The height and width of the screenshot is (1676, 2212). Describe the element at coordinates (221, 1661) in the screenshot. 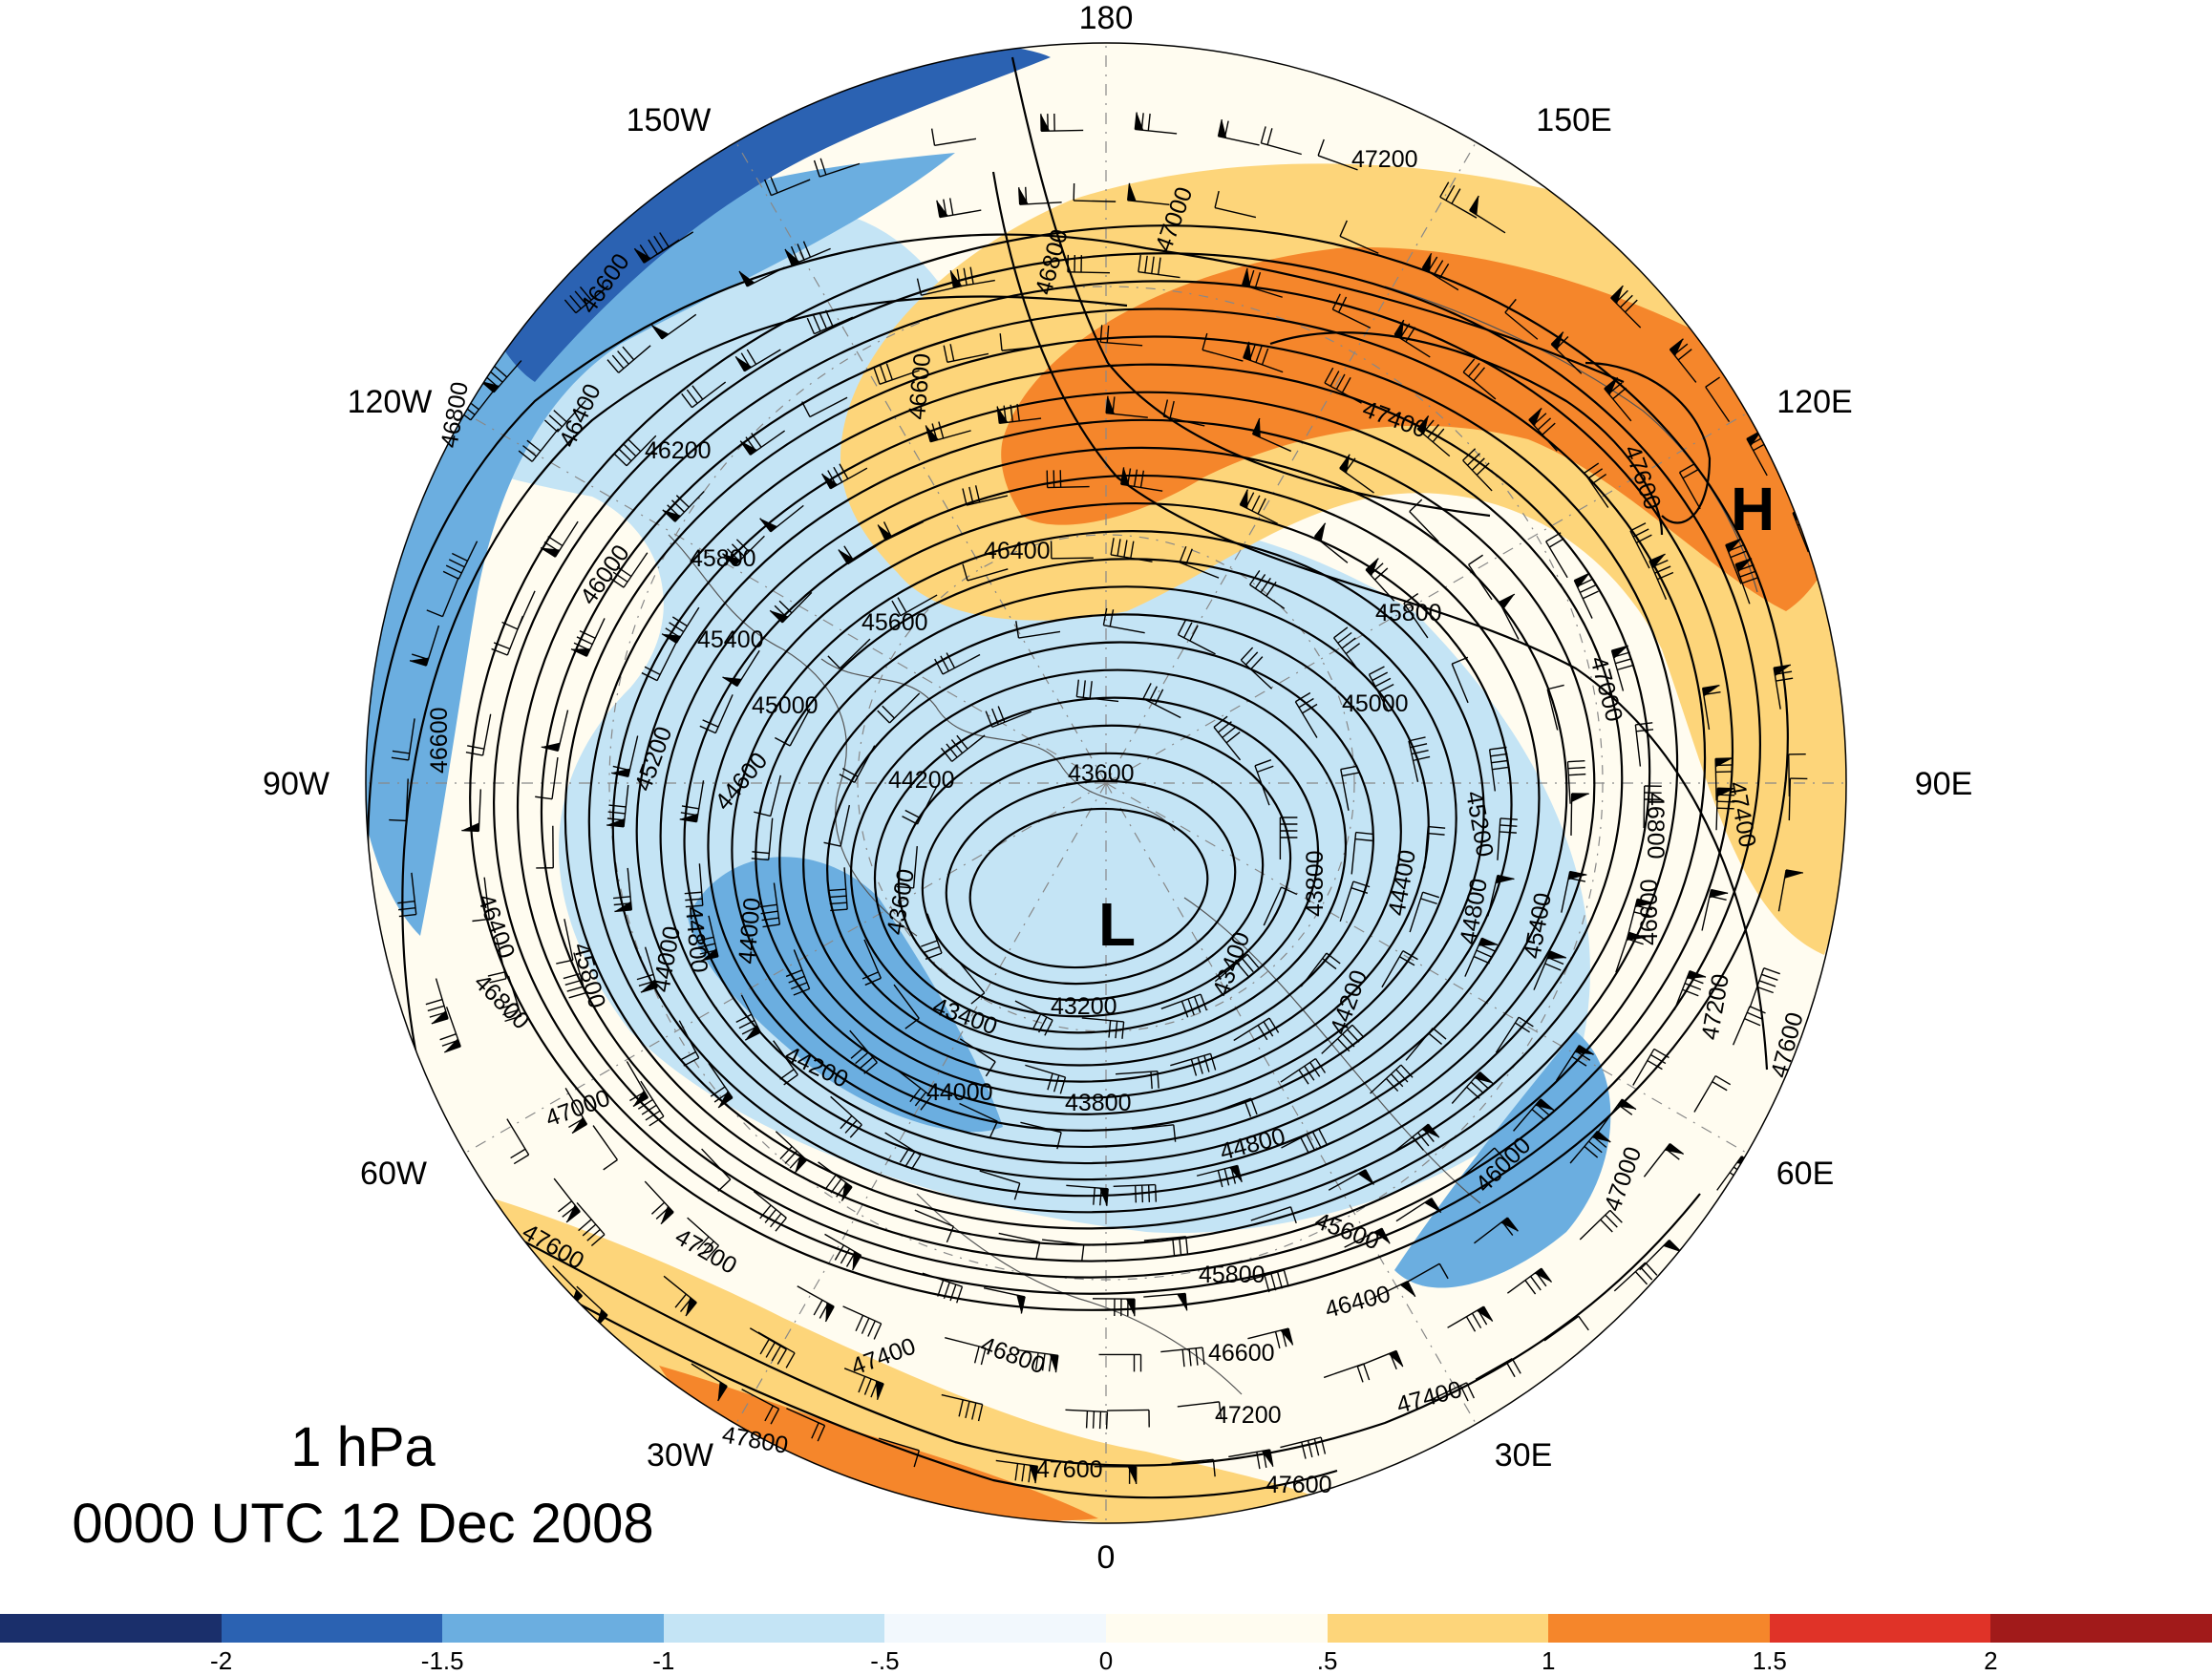

I see `colorbar-tick-label: -2` at that location.